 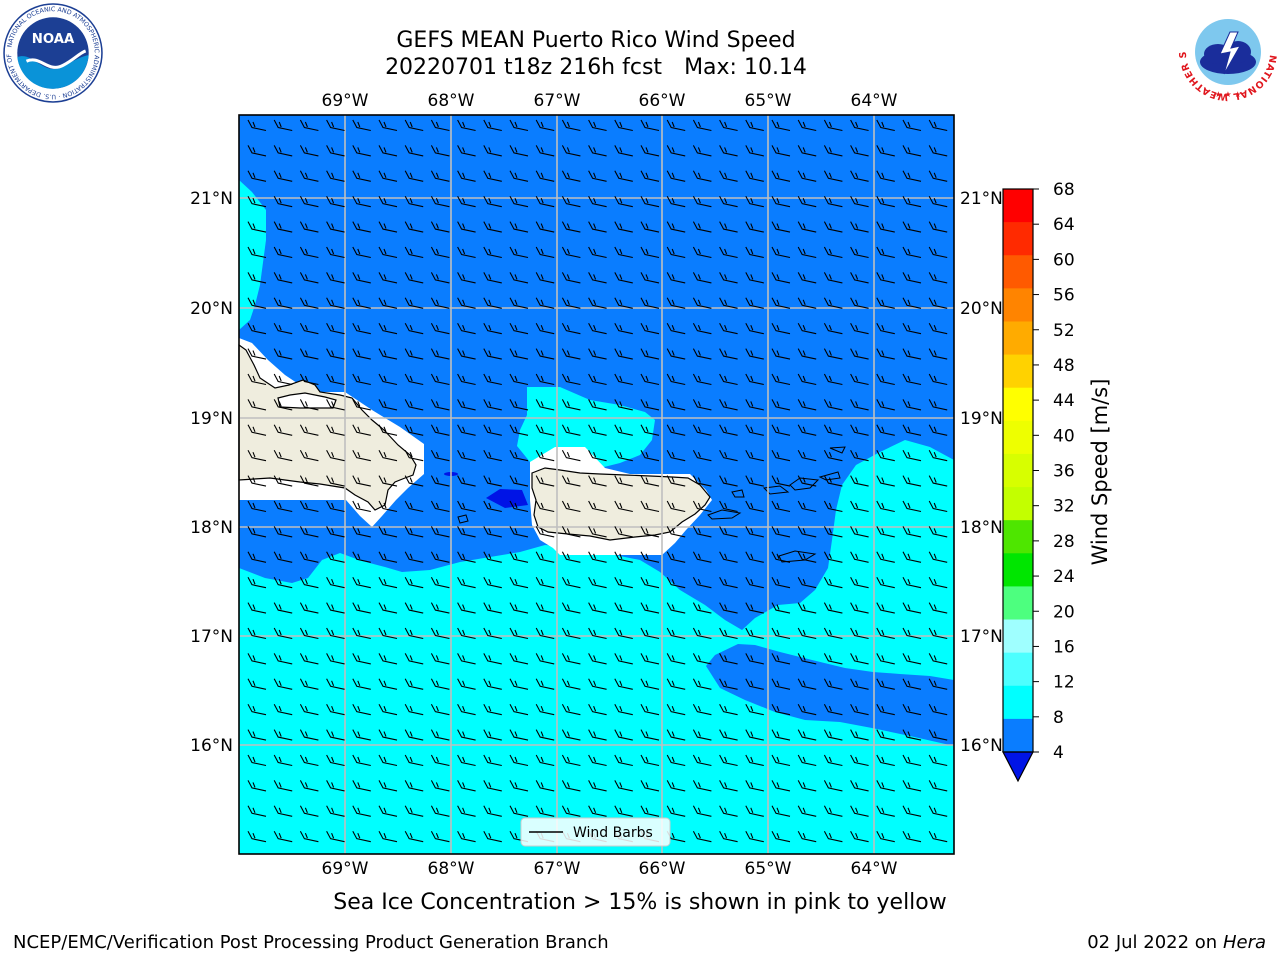 What do you see at coordinates (1227, 52) in the screenshot?
I see `nws-logo: NATIONAL WEATHER SERVICE ★ ★ ★` at bounding box center [1227, 52].